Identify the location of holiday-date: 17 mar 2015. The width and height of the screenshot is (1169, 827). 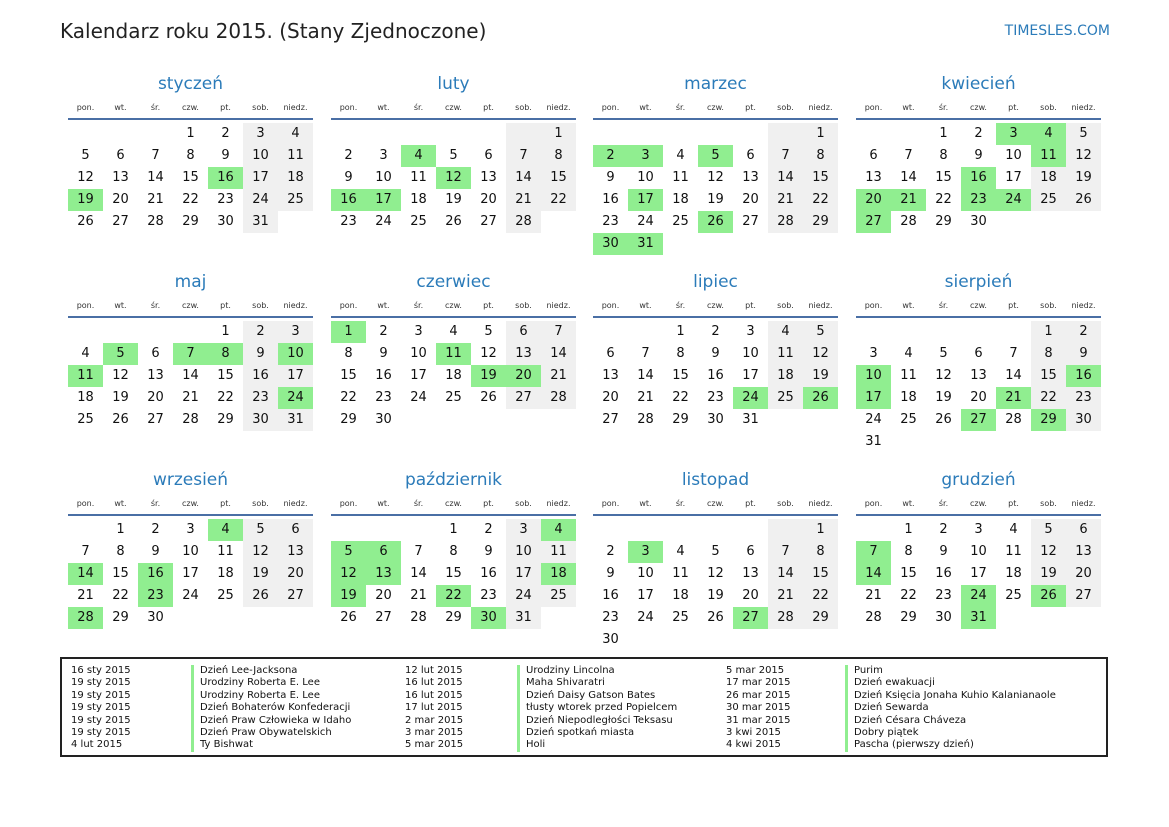
(758, 683).